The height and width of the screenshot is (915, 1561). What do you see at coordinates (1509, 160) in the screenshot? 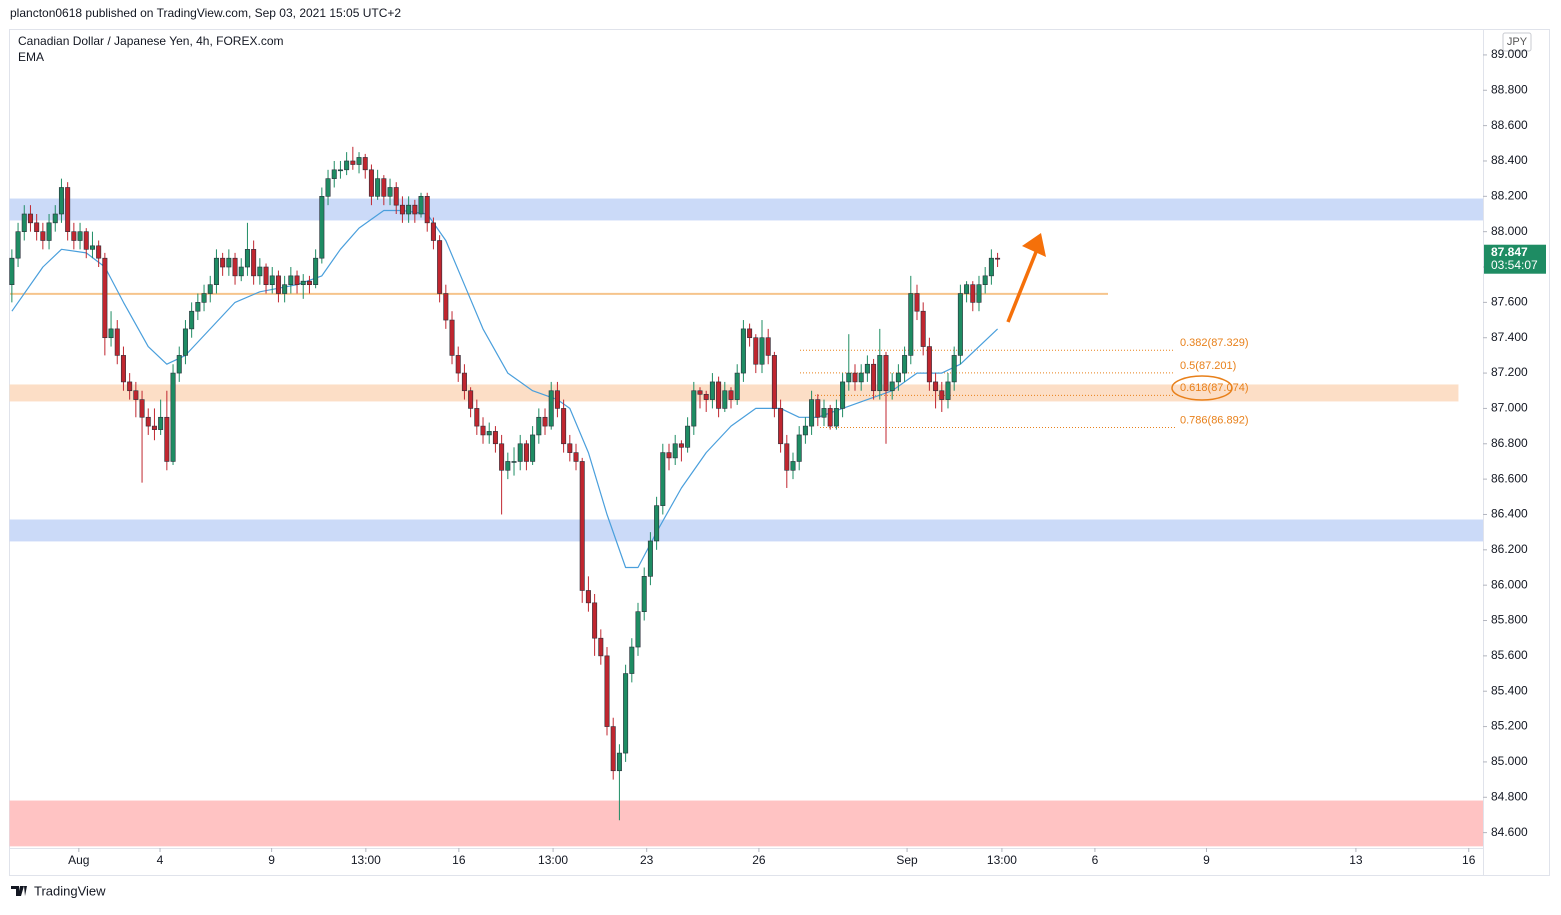
I see `y-tick-label: 88.400` at bounding box center [1509, 160].